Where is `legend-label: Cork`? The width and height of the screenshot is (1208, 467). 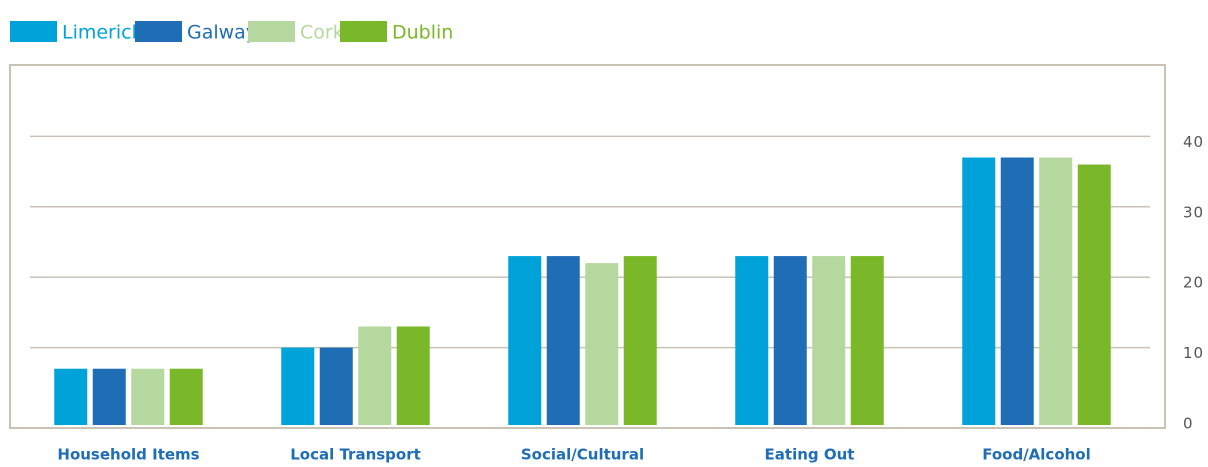 legend-label: Cork is located at coordinates (322, 33).